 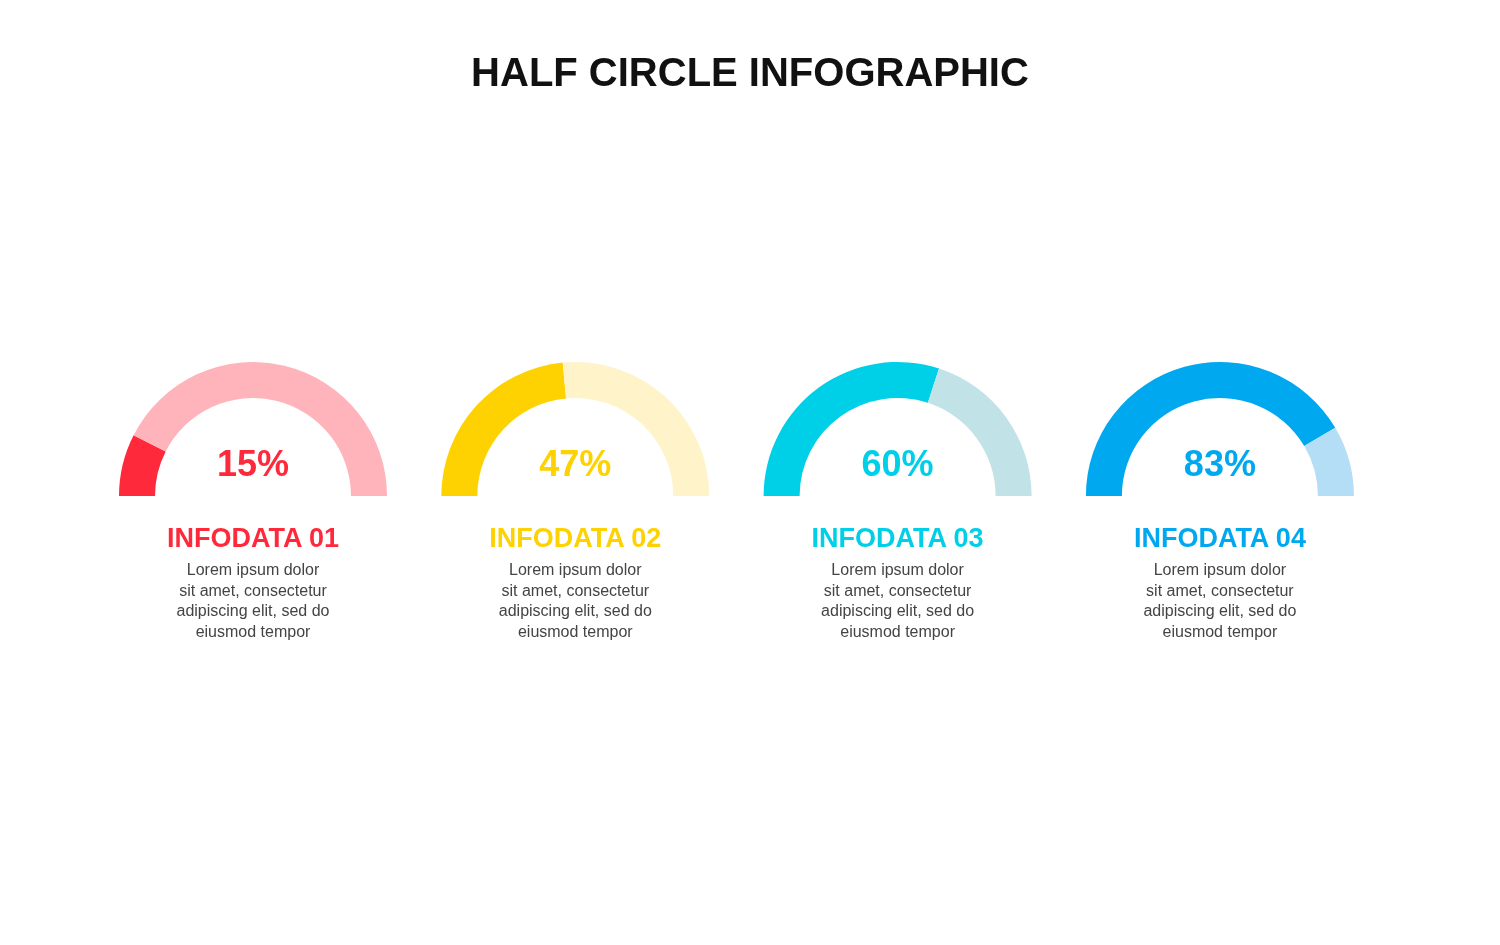 I want to click on text: HALF CIRCLE INFOGRAPHIC, so click(x=750, y=72).